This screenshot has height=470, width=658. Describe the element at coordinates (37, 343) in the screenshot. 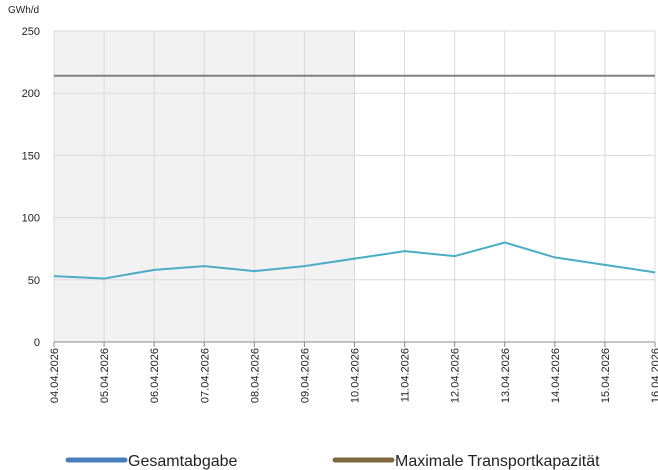

I see `y-tick-label: 0` at that location.